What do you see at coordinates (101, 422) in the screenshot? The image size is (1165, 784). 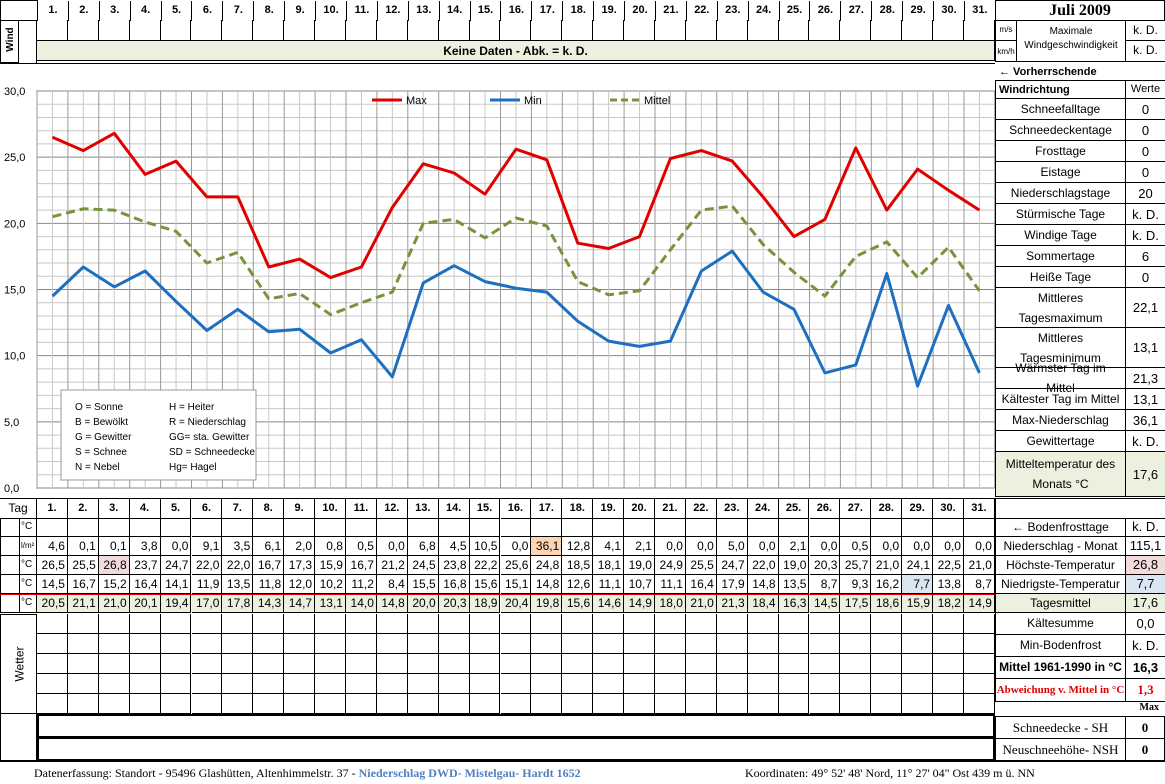 I see `legend-code: B = Bewölkt` at bounding box center [101, 422].